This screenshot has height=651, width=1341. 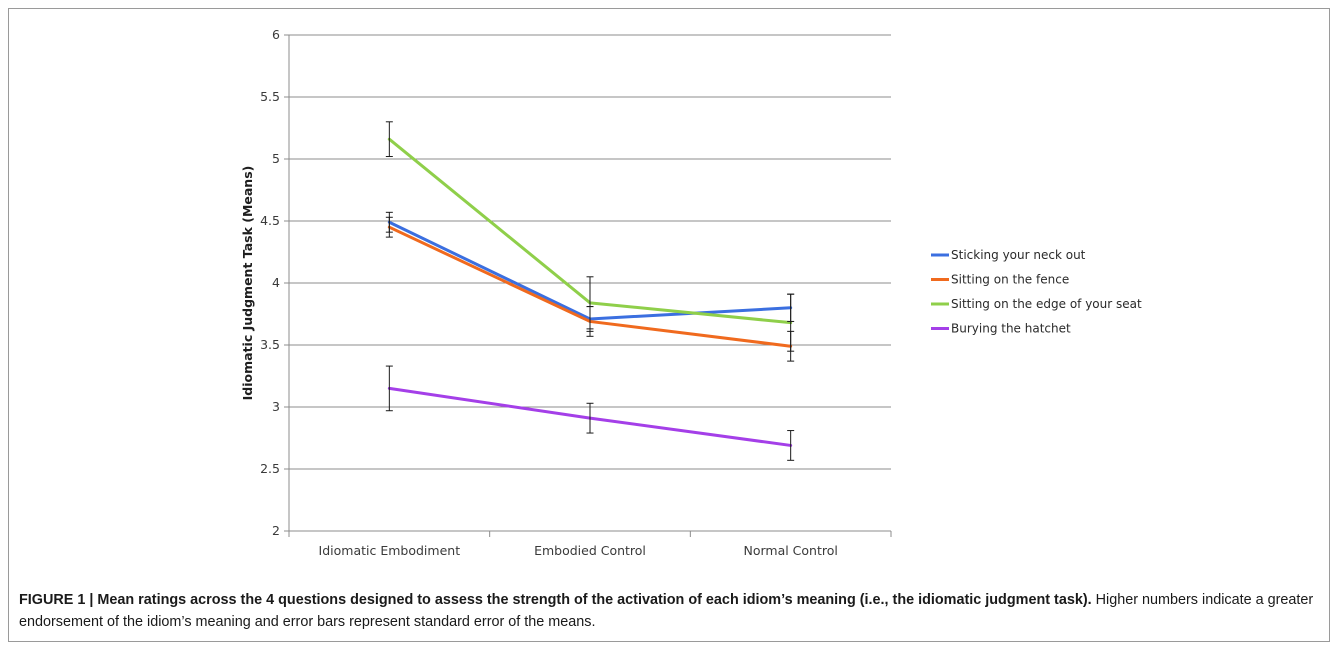 I want to click on y-tick-label: 5, so click(x=276, y=158).